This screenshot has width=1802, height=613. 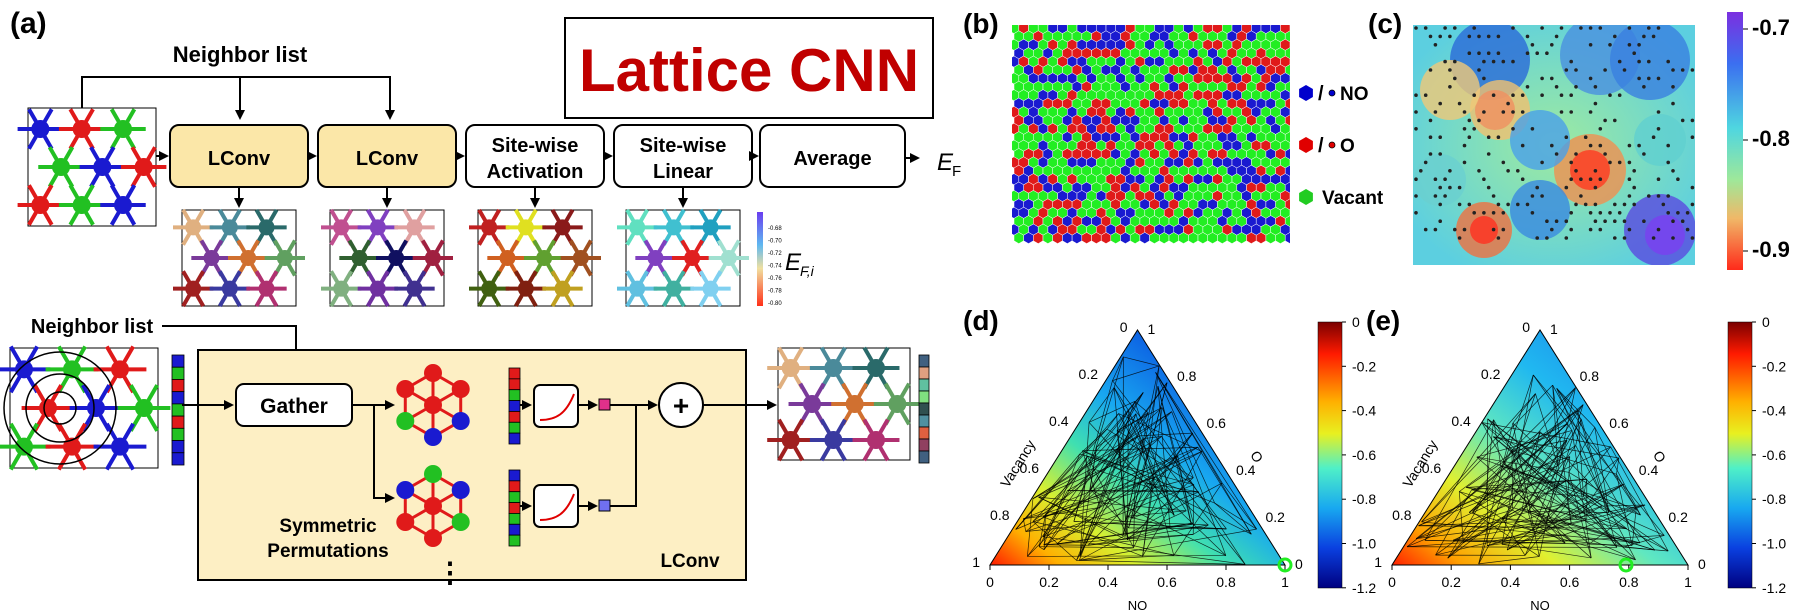 I want to click on bottom-tick: 1, so click(x=1285, y=582).